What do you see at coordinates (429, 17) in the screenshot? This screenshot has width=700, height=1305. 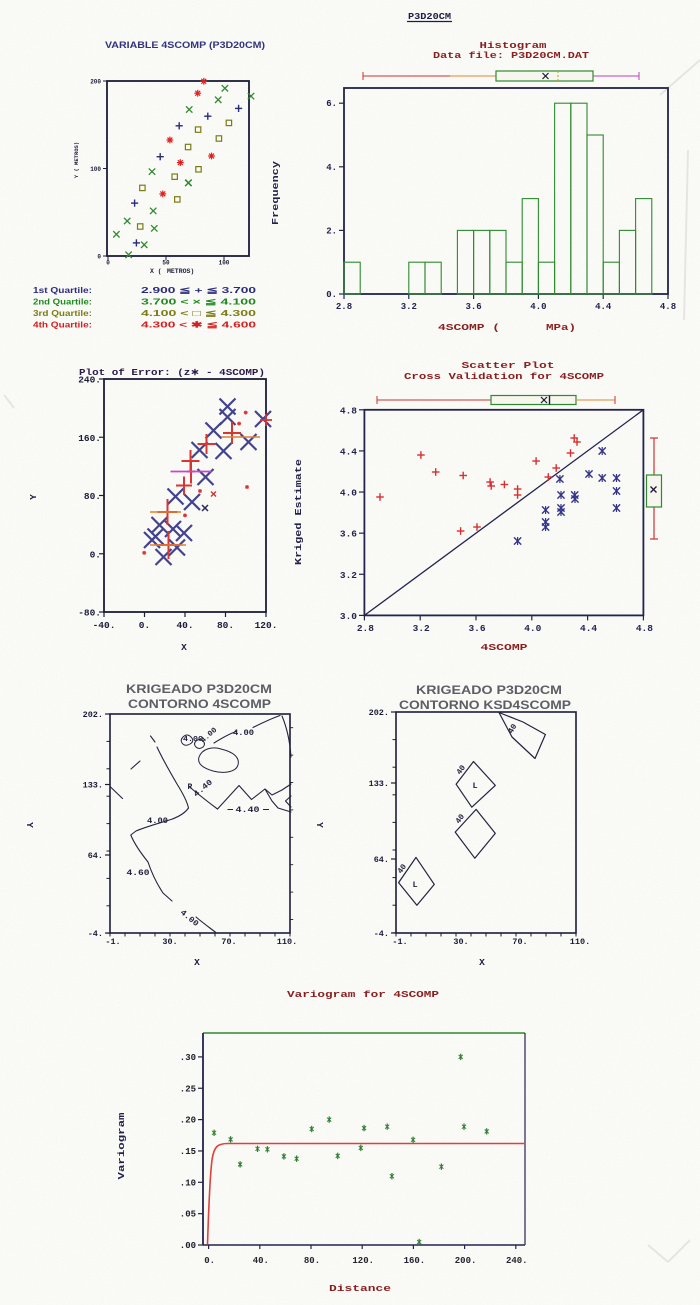 I see `svg-text: P3D20CM` at bounding box center [429, 17].